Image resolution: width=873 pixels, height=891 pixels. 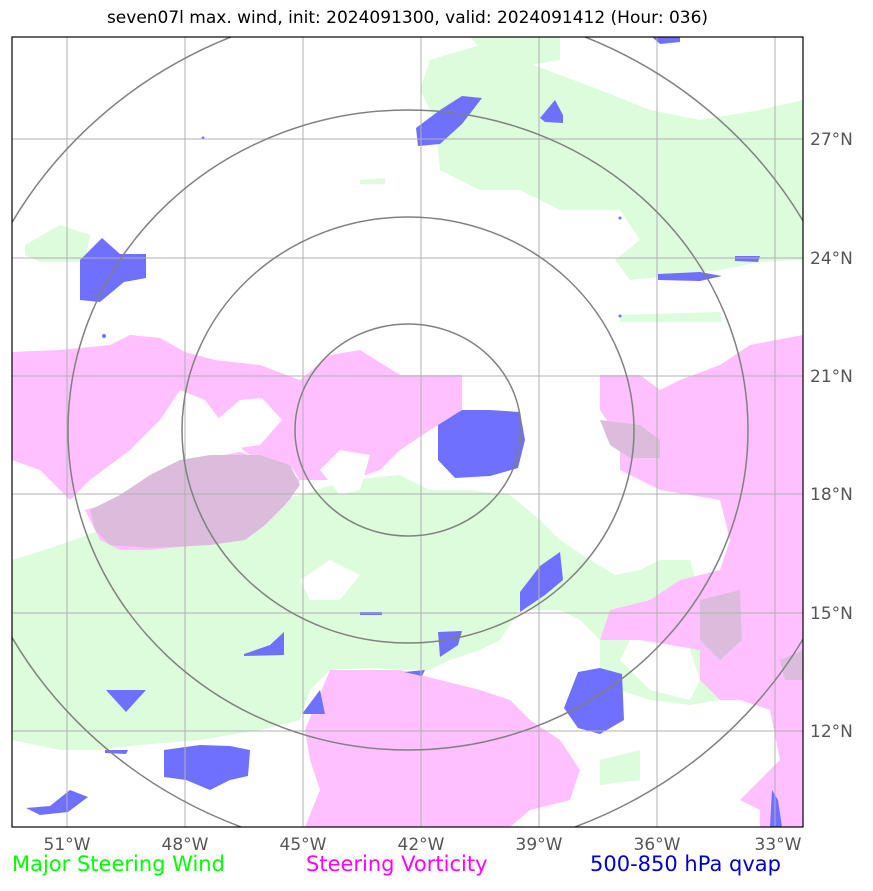 What do you see at coordinates (303, 845) in the screenshot?
I see `lon-tick: 45°W` at bounding box center [303, 845].